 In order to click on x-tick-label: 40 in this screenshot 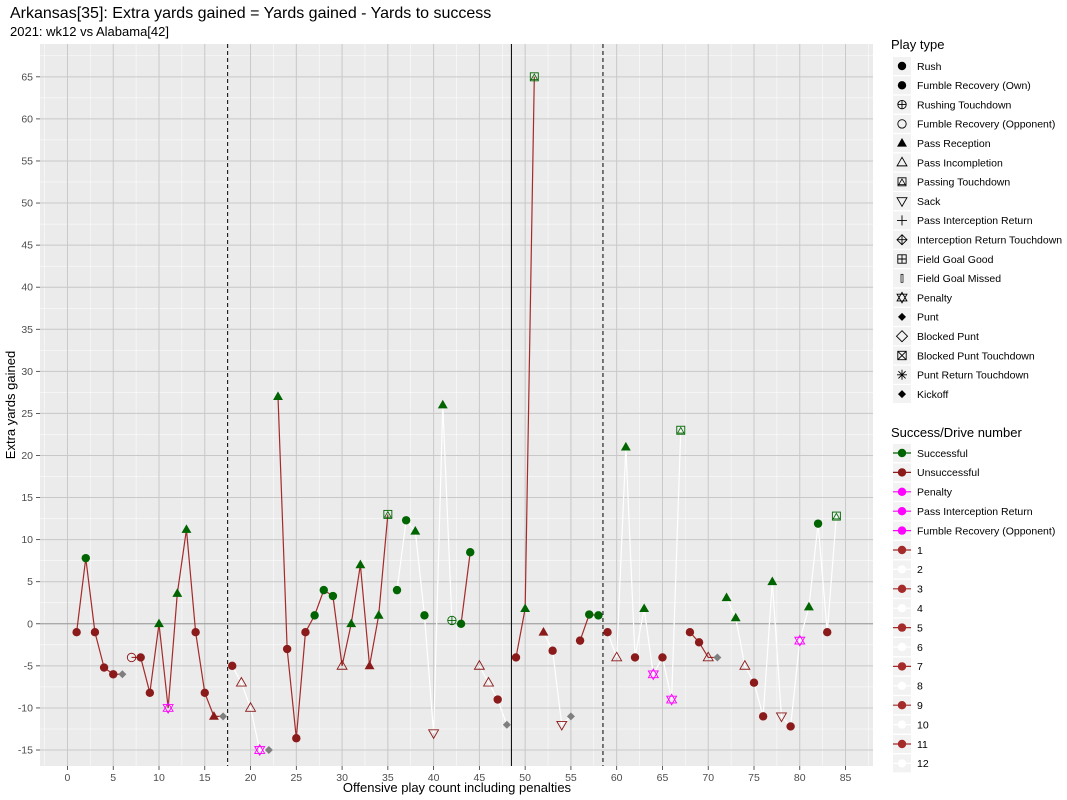, I will do `click(434, 778)`.